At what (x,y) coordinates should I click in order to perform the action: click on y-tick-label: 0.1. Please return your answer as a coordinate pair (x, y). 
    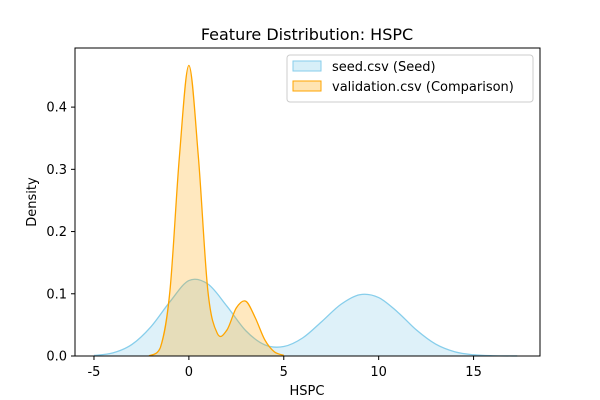
    Looking at the image, I should click on (56, 294).